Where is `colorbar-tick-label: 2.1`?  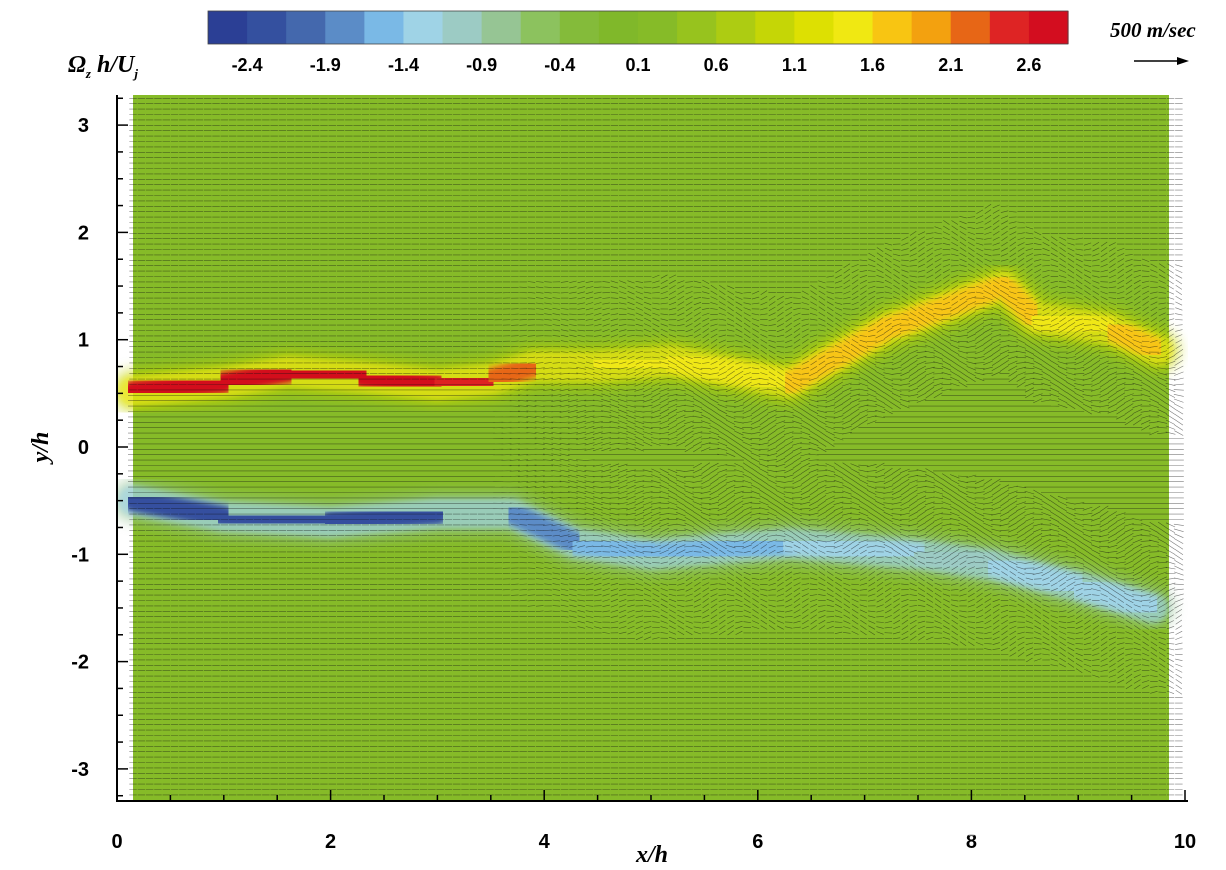
colorbar-tick-label: 2.1 is located at coordinates (950, 65).